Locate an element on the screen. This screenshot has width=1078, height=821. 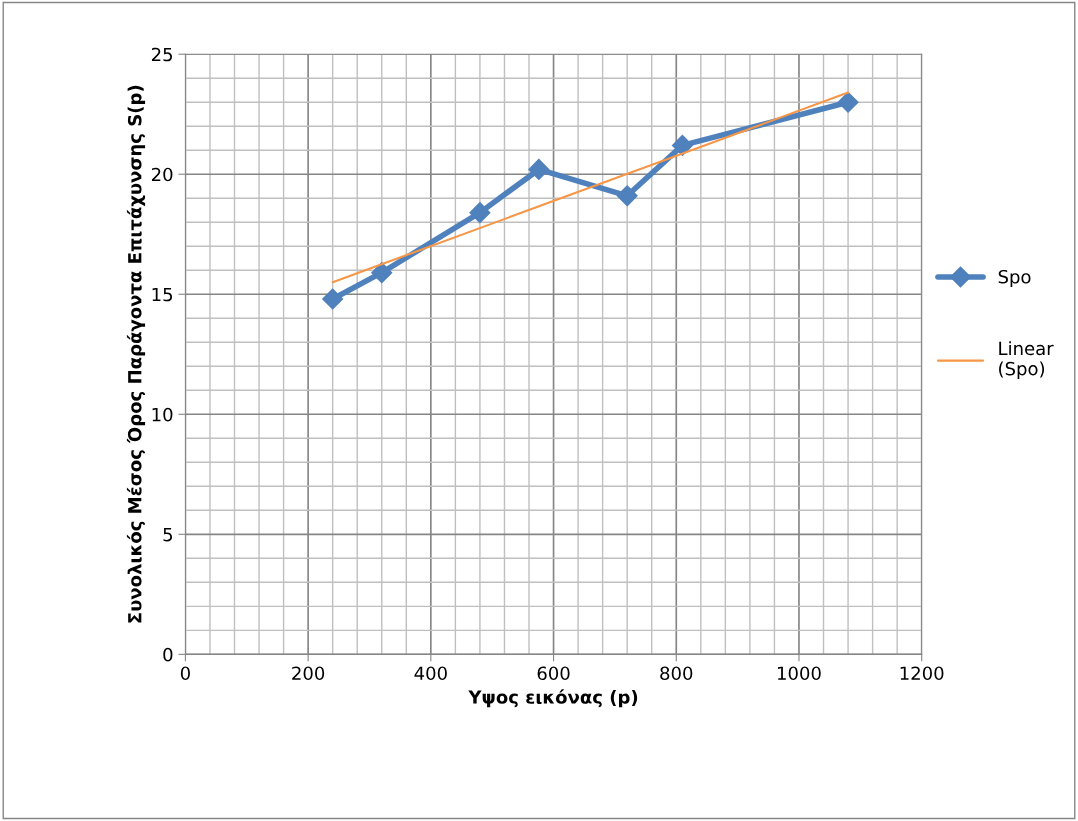
x-tick-label: 800 is located at coordinates (676, 673).